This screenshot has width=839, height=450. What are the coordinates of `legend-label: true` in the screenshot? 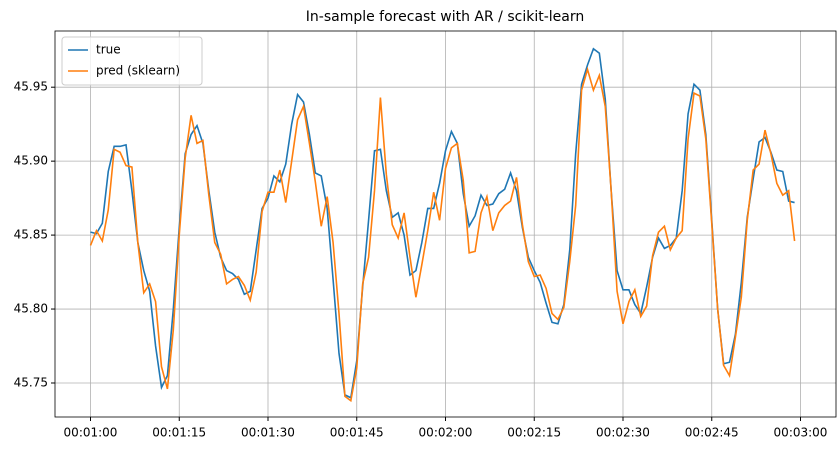 It's located at (108, 50).